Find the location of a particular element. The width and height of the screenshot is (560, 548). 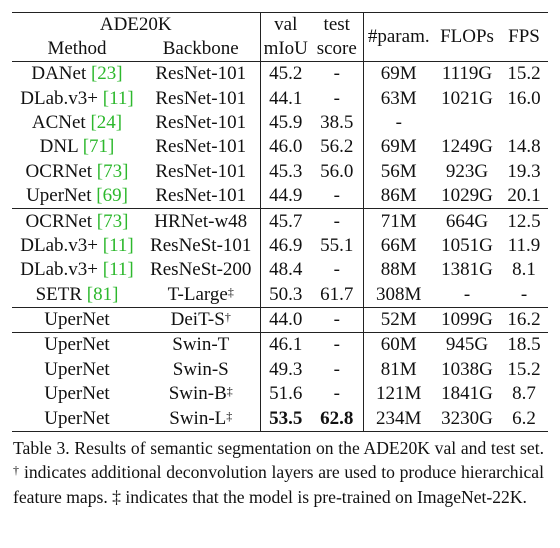

header-row-2: Method Backbone mIoU score is located at coordinates (280, 49).